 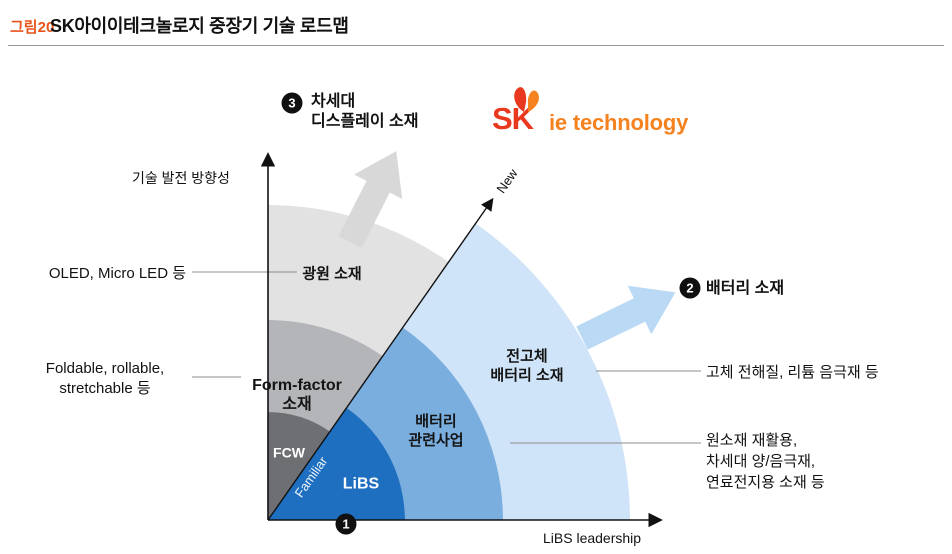 I want to click on header-divider, so click(x=476, y=45).